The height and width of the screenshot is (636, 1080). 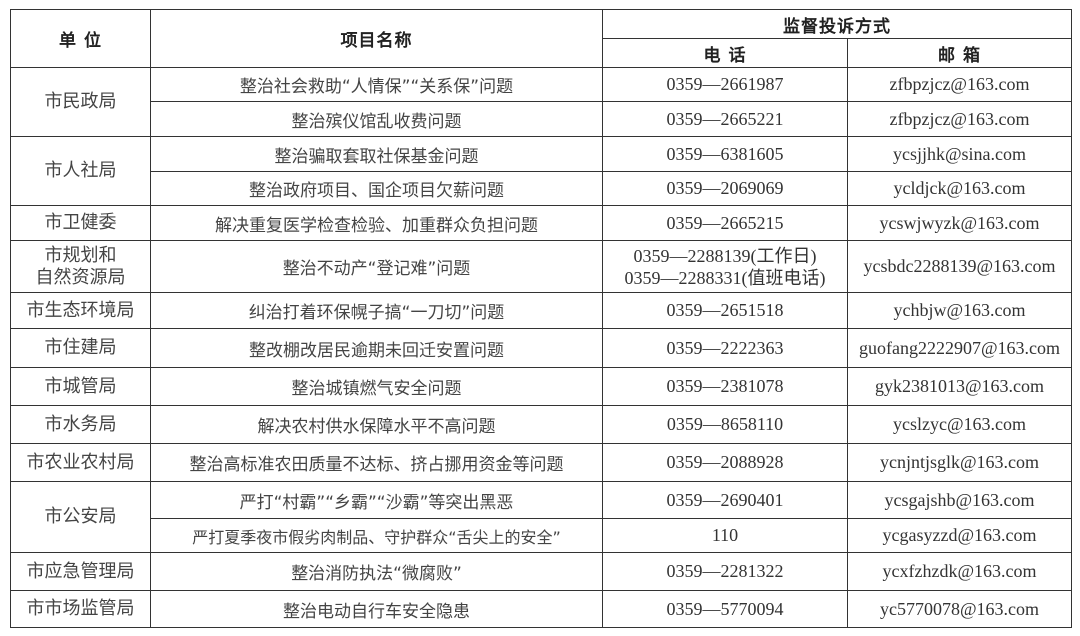 I want to click on email-cell: ycldjck@163.com, so click(x=959, y=188).